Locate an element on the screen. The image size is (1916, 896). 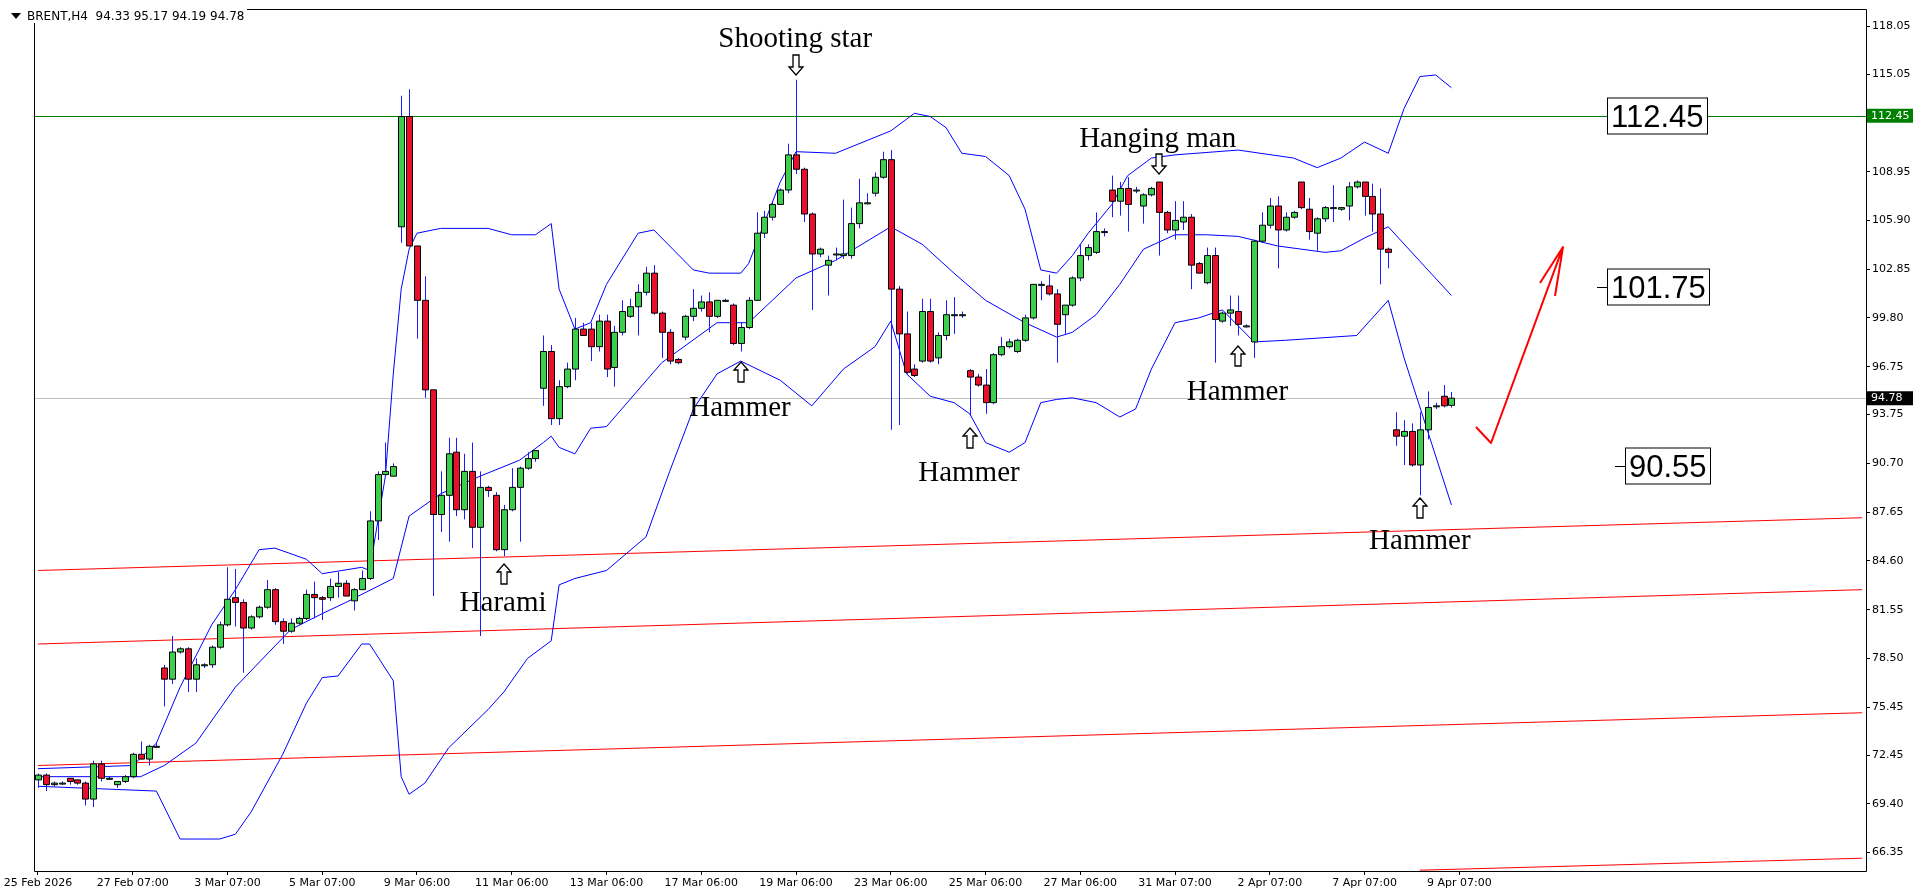
annotation: 101.75 is located at coordinates (1658, 287).